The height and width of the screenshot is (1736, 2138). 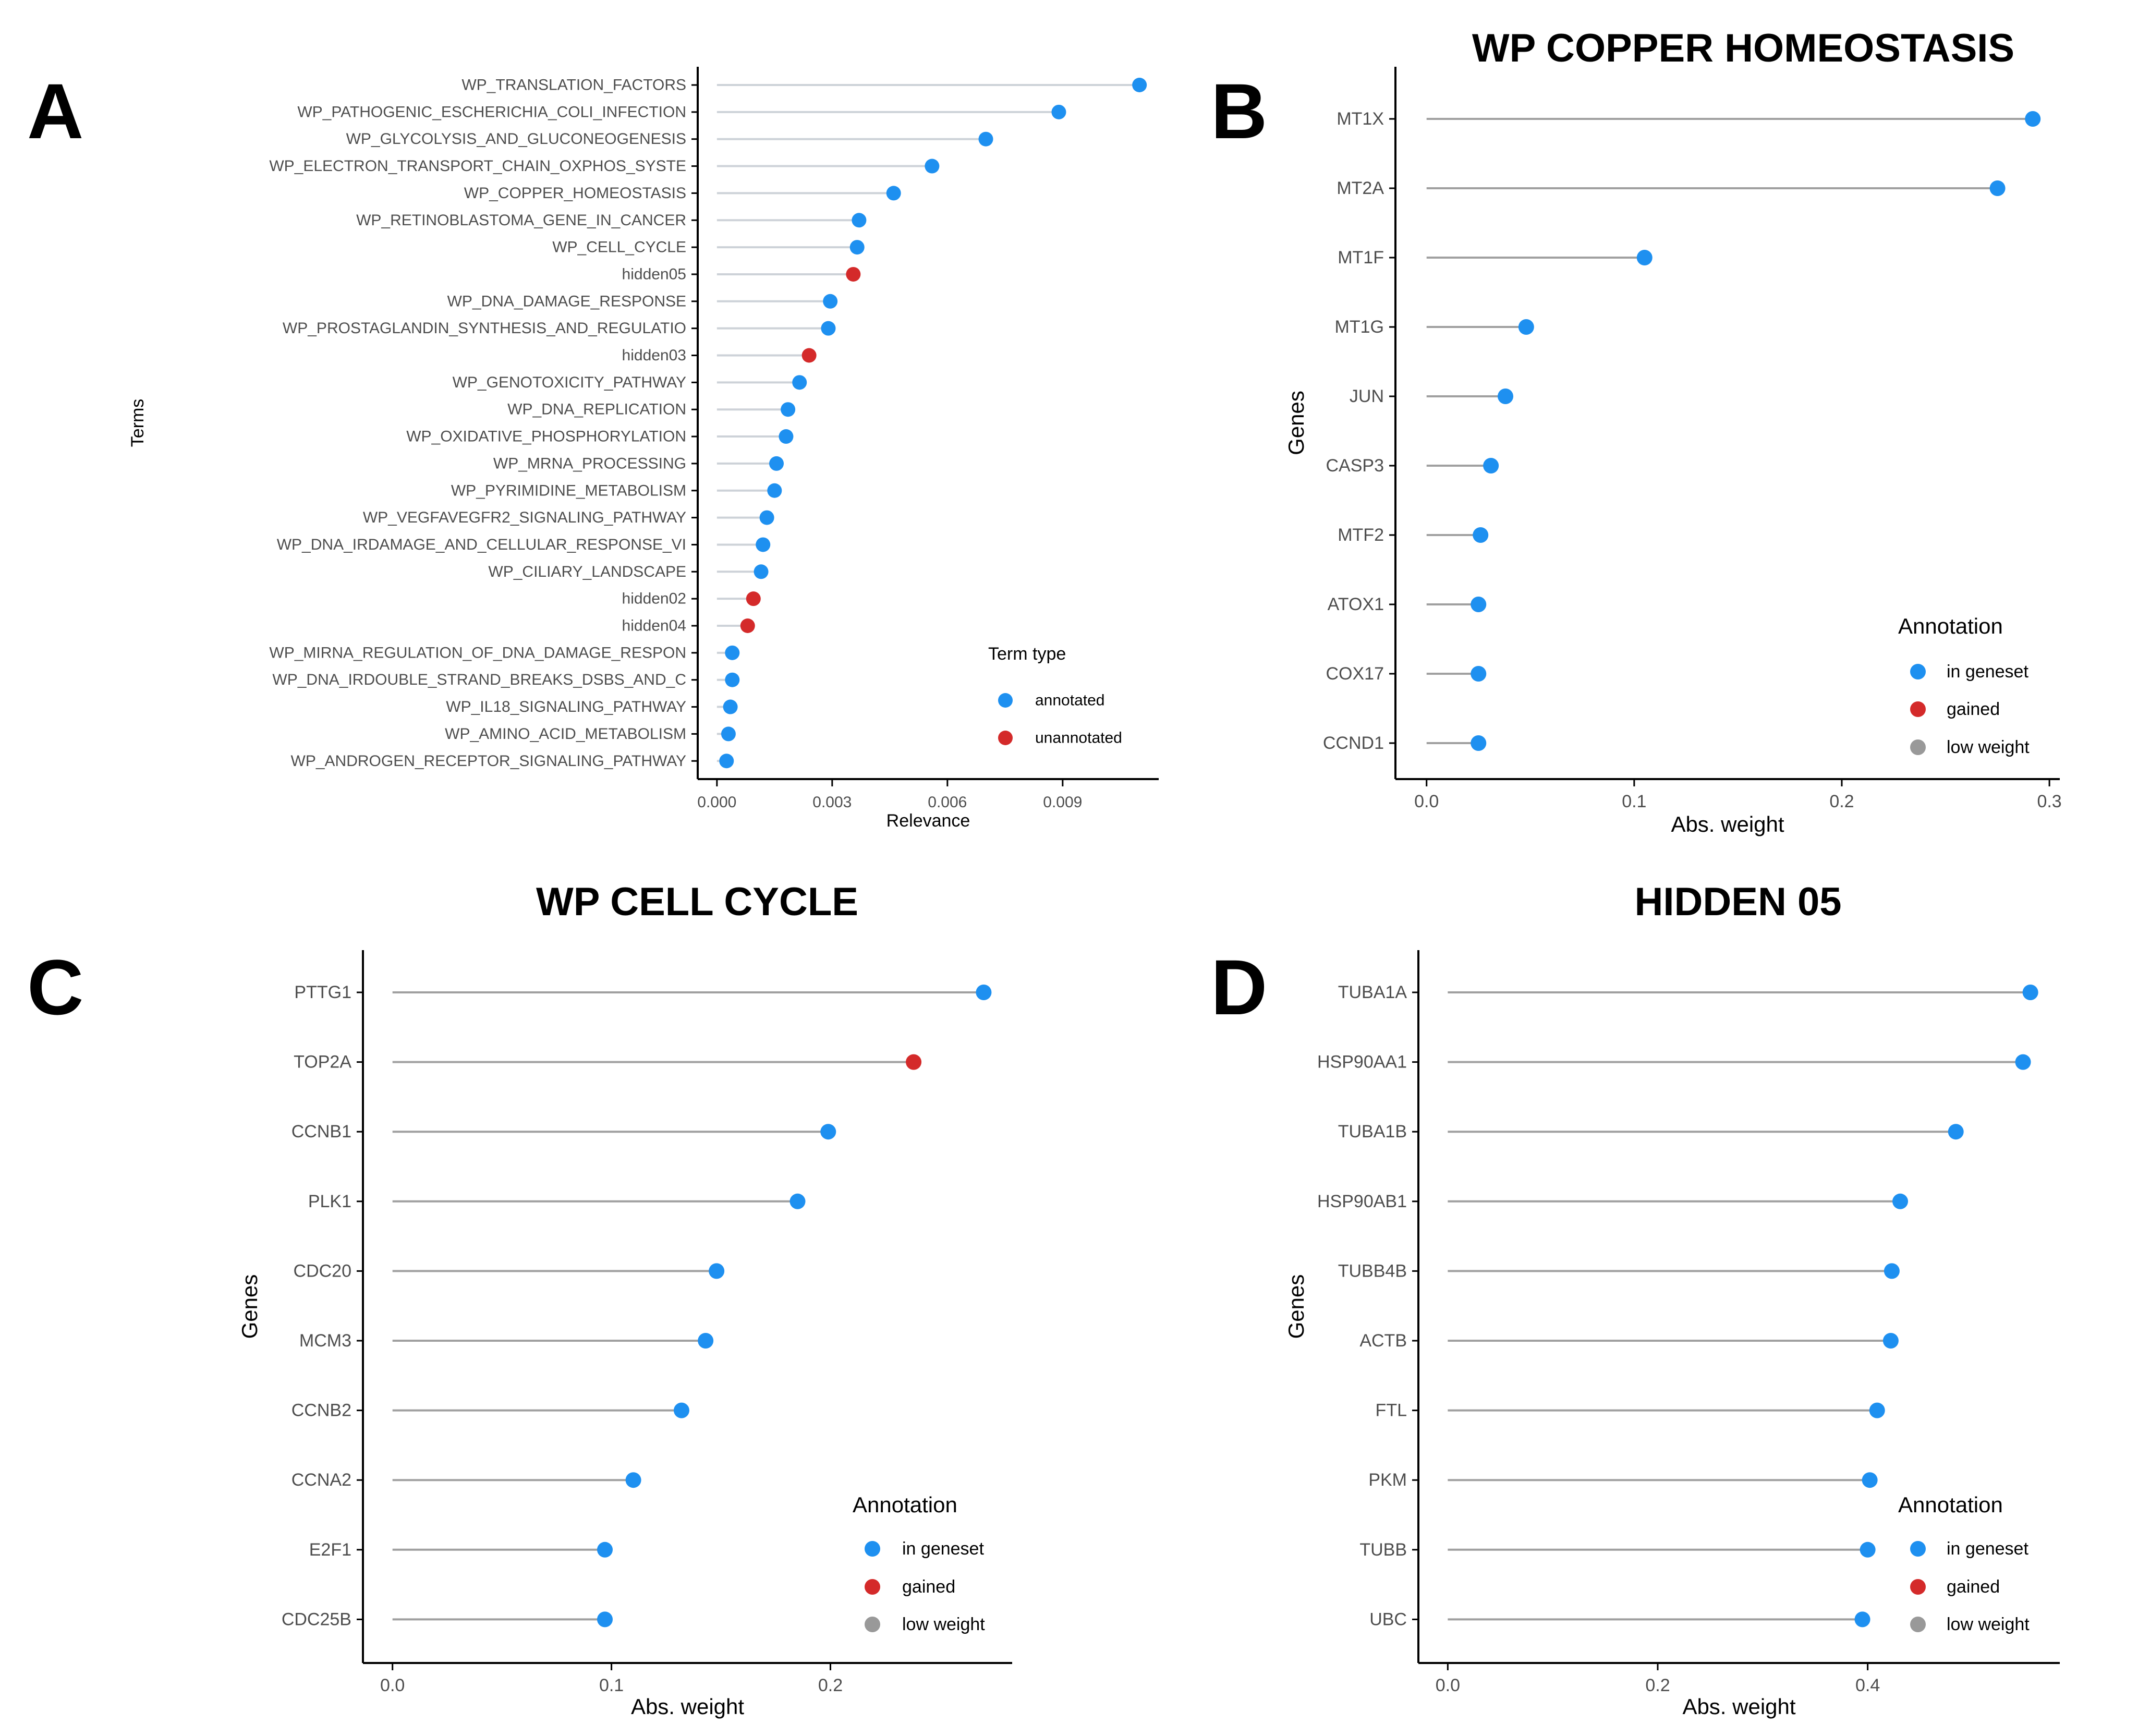 What do you see at coordinates (873, 1549) in the screenshot?
I see `legend-key-c` at bounding box center [873, 1549].